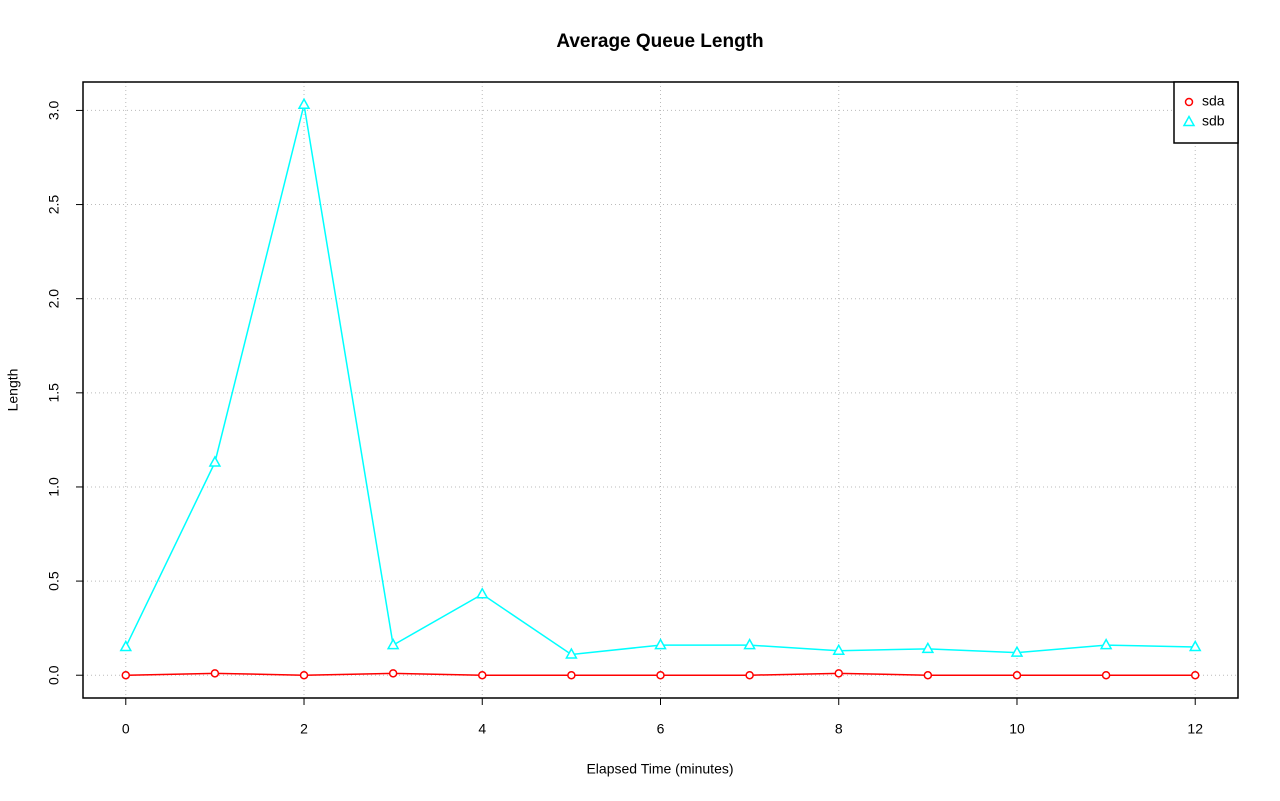 This screenshot has width=1280, height=801. Describe the element at coordinates (839, 729) in the screenshot. I see `x-tick-label: 8` at that location.